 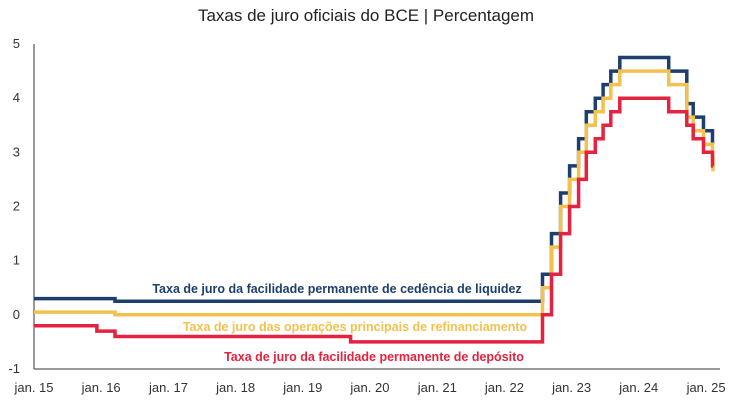 What do you see at coordinates (504, 387) in the screenshot?
I see `x-tick-label: jan. 22` at bounding box center [504, 387].